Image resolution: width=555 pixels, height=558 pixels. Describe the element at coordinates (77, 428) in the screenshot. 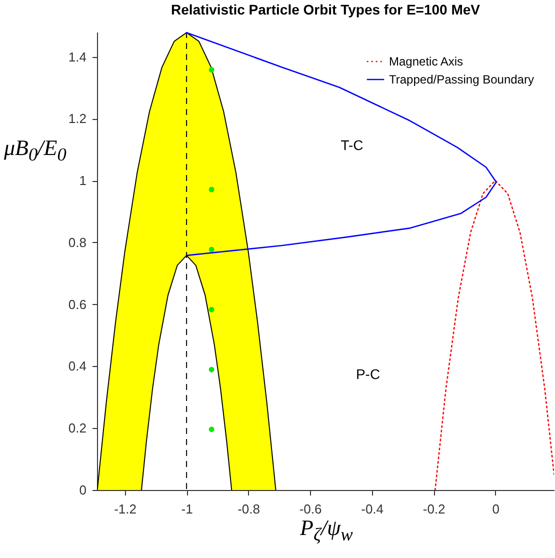

I see `y-tick-label: 0.2` at that location.